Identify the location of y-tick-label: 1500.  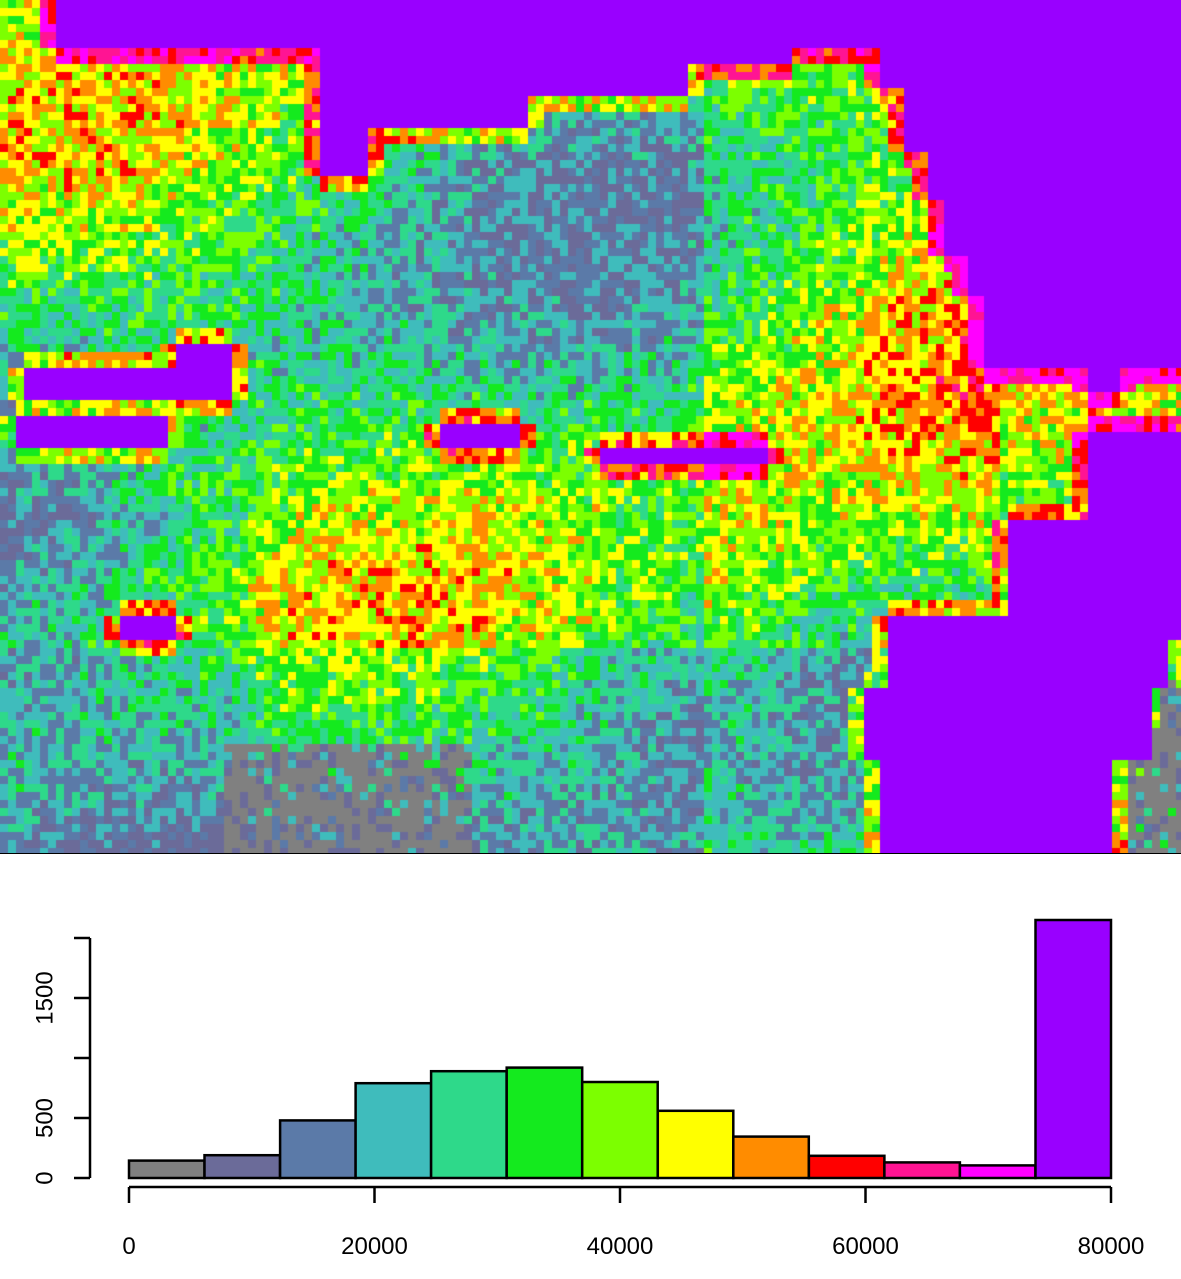
(44, 997).